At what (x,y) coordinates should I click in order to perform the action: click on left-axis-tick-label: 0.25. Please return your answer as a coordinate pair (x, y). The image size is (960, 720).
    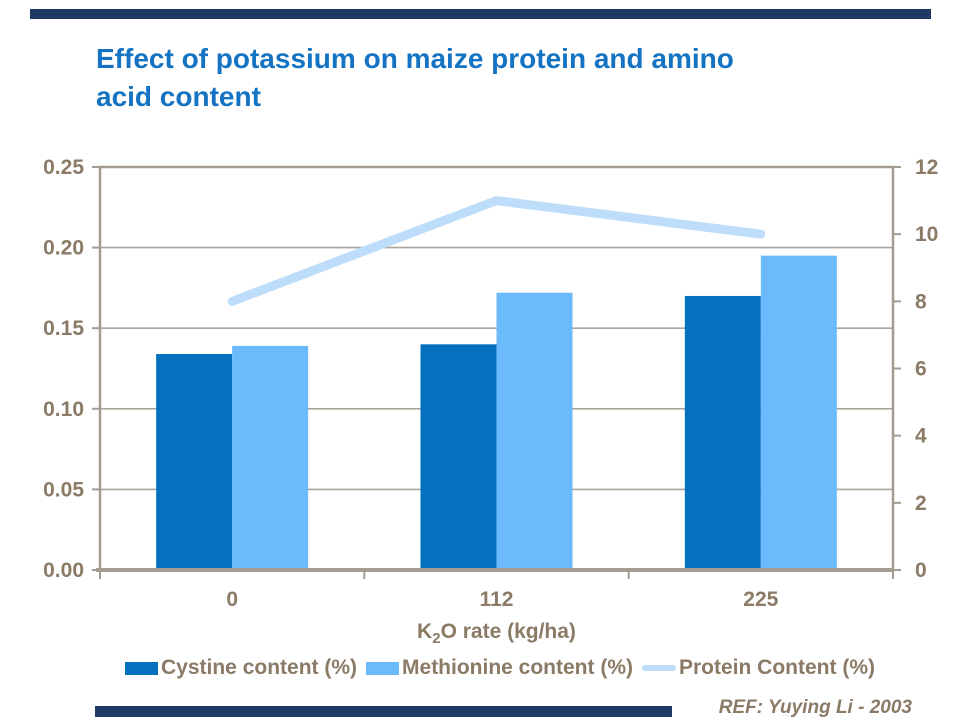
    Looking at the image, I should click on (63, 167).